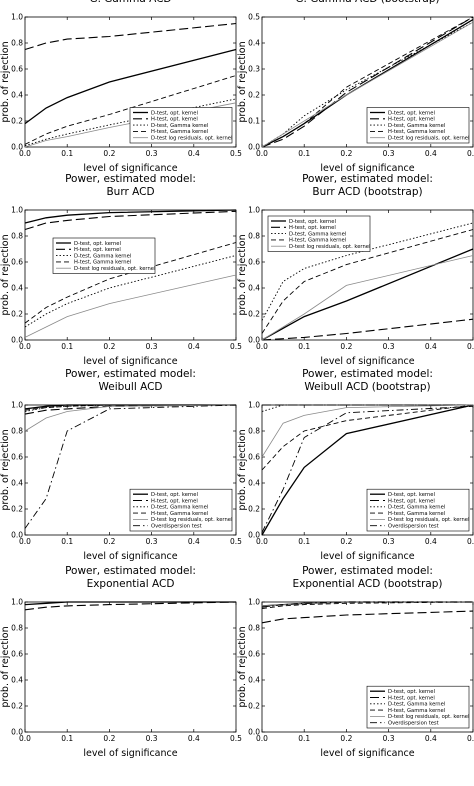 The height and width of the screenshot is (786, 474). What do you see at coordinates (130, 2) in the screenshot?
I see `chart-subtitle: G. Gamma ACD` at bounding box center [130, 2].